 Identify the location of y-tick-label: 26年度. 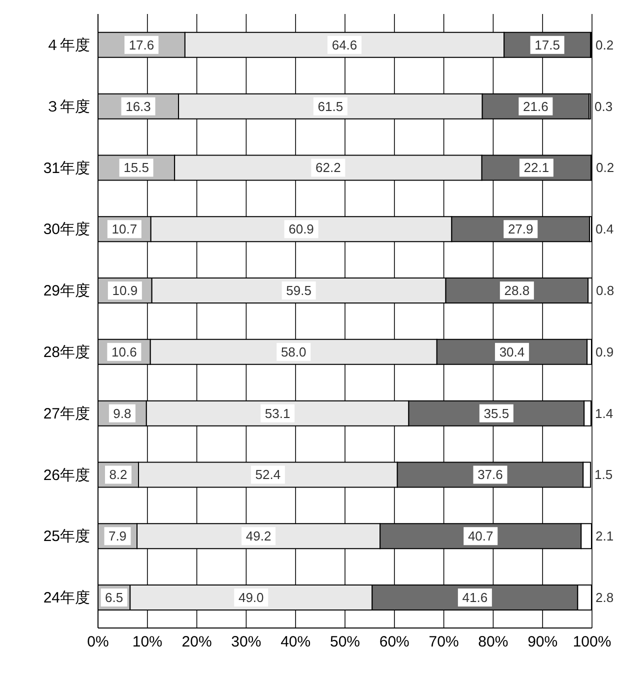
(66, 475).